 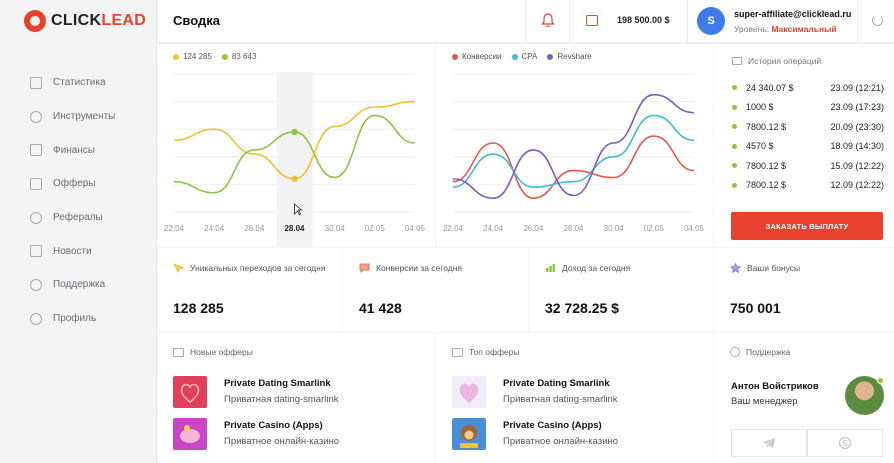 I want to click on star-icon, so click(x=735, y=268).